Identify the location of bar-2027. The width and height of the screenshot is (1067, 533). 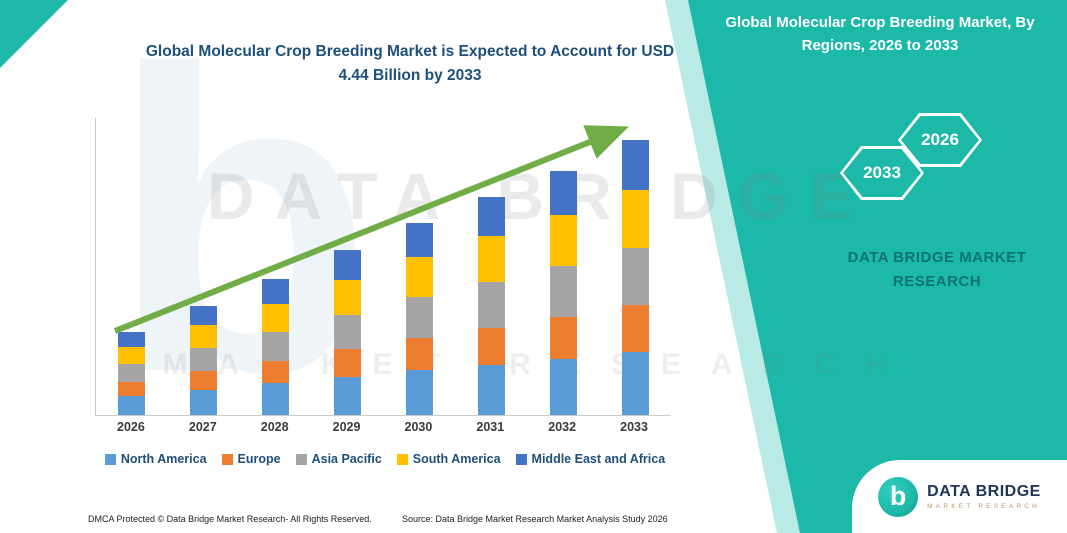
(204, 360).